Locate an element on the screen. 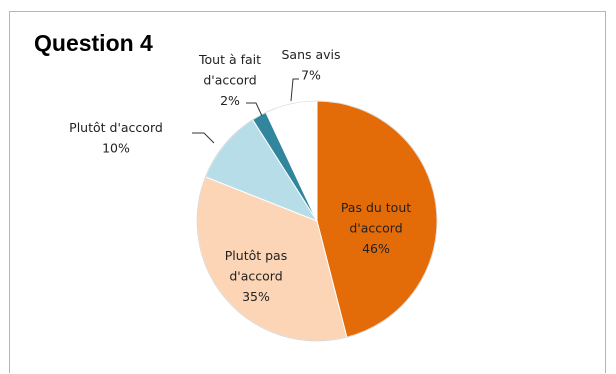 This screenshot has height=374, width=616. slice-label: Pas du tout d'accord 46% is located at coordinates (376, 228).